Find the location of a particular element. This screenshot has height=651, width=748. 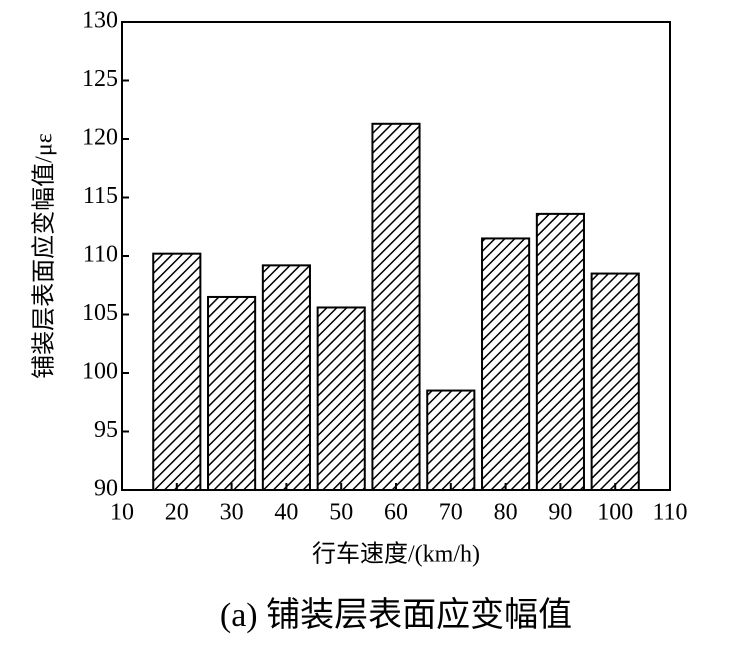

x-tick-label: 40 is located at coordinates (286, 513).